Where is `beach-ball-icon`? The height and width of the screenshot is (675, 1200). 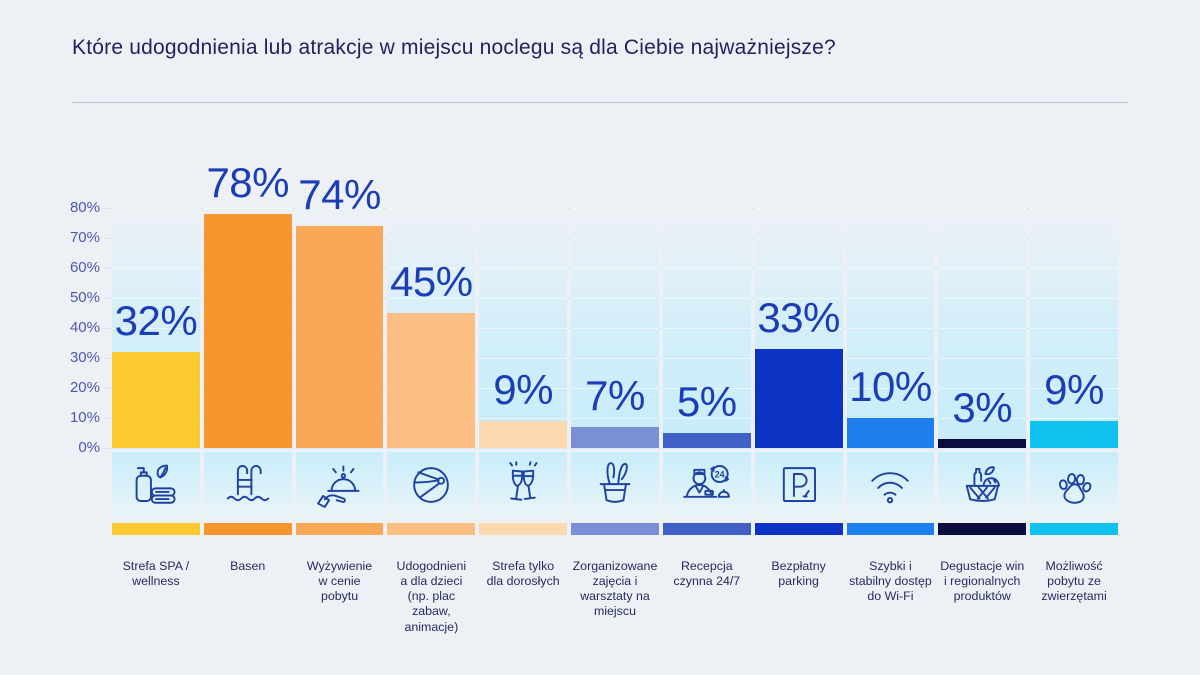
beach-ball-icon is located at coordinates (431, 485).